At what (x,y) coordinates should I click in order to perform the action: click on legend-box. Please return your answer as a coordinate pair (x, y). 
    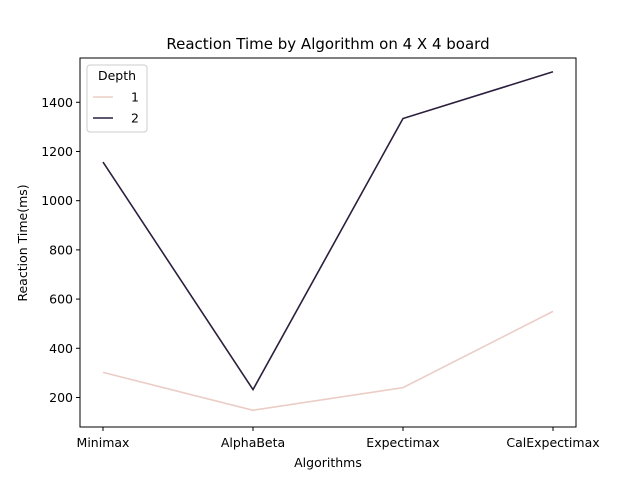
    Looking at the image, I should click on (117, 98).